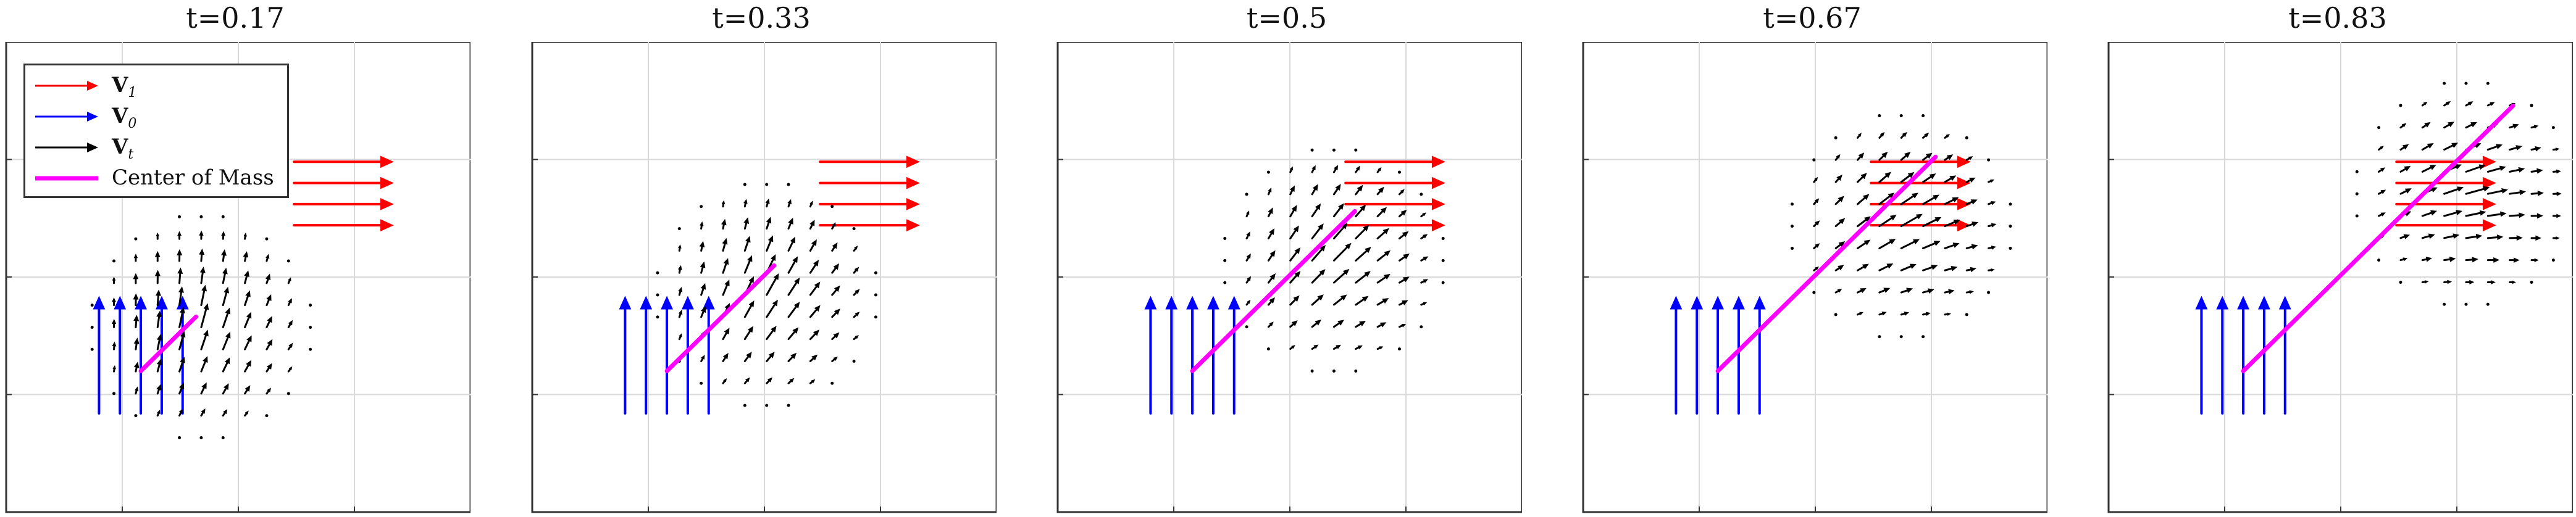  I want to click on legend-label-v0: V0, so click(125, 117).